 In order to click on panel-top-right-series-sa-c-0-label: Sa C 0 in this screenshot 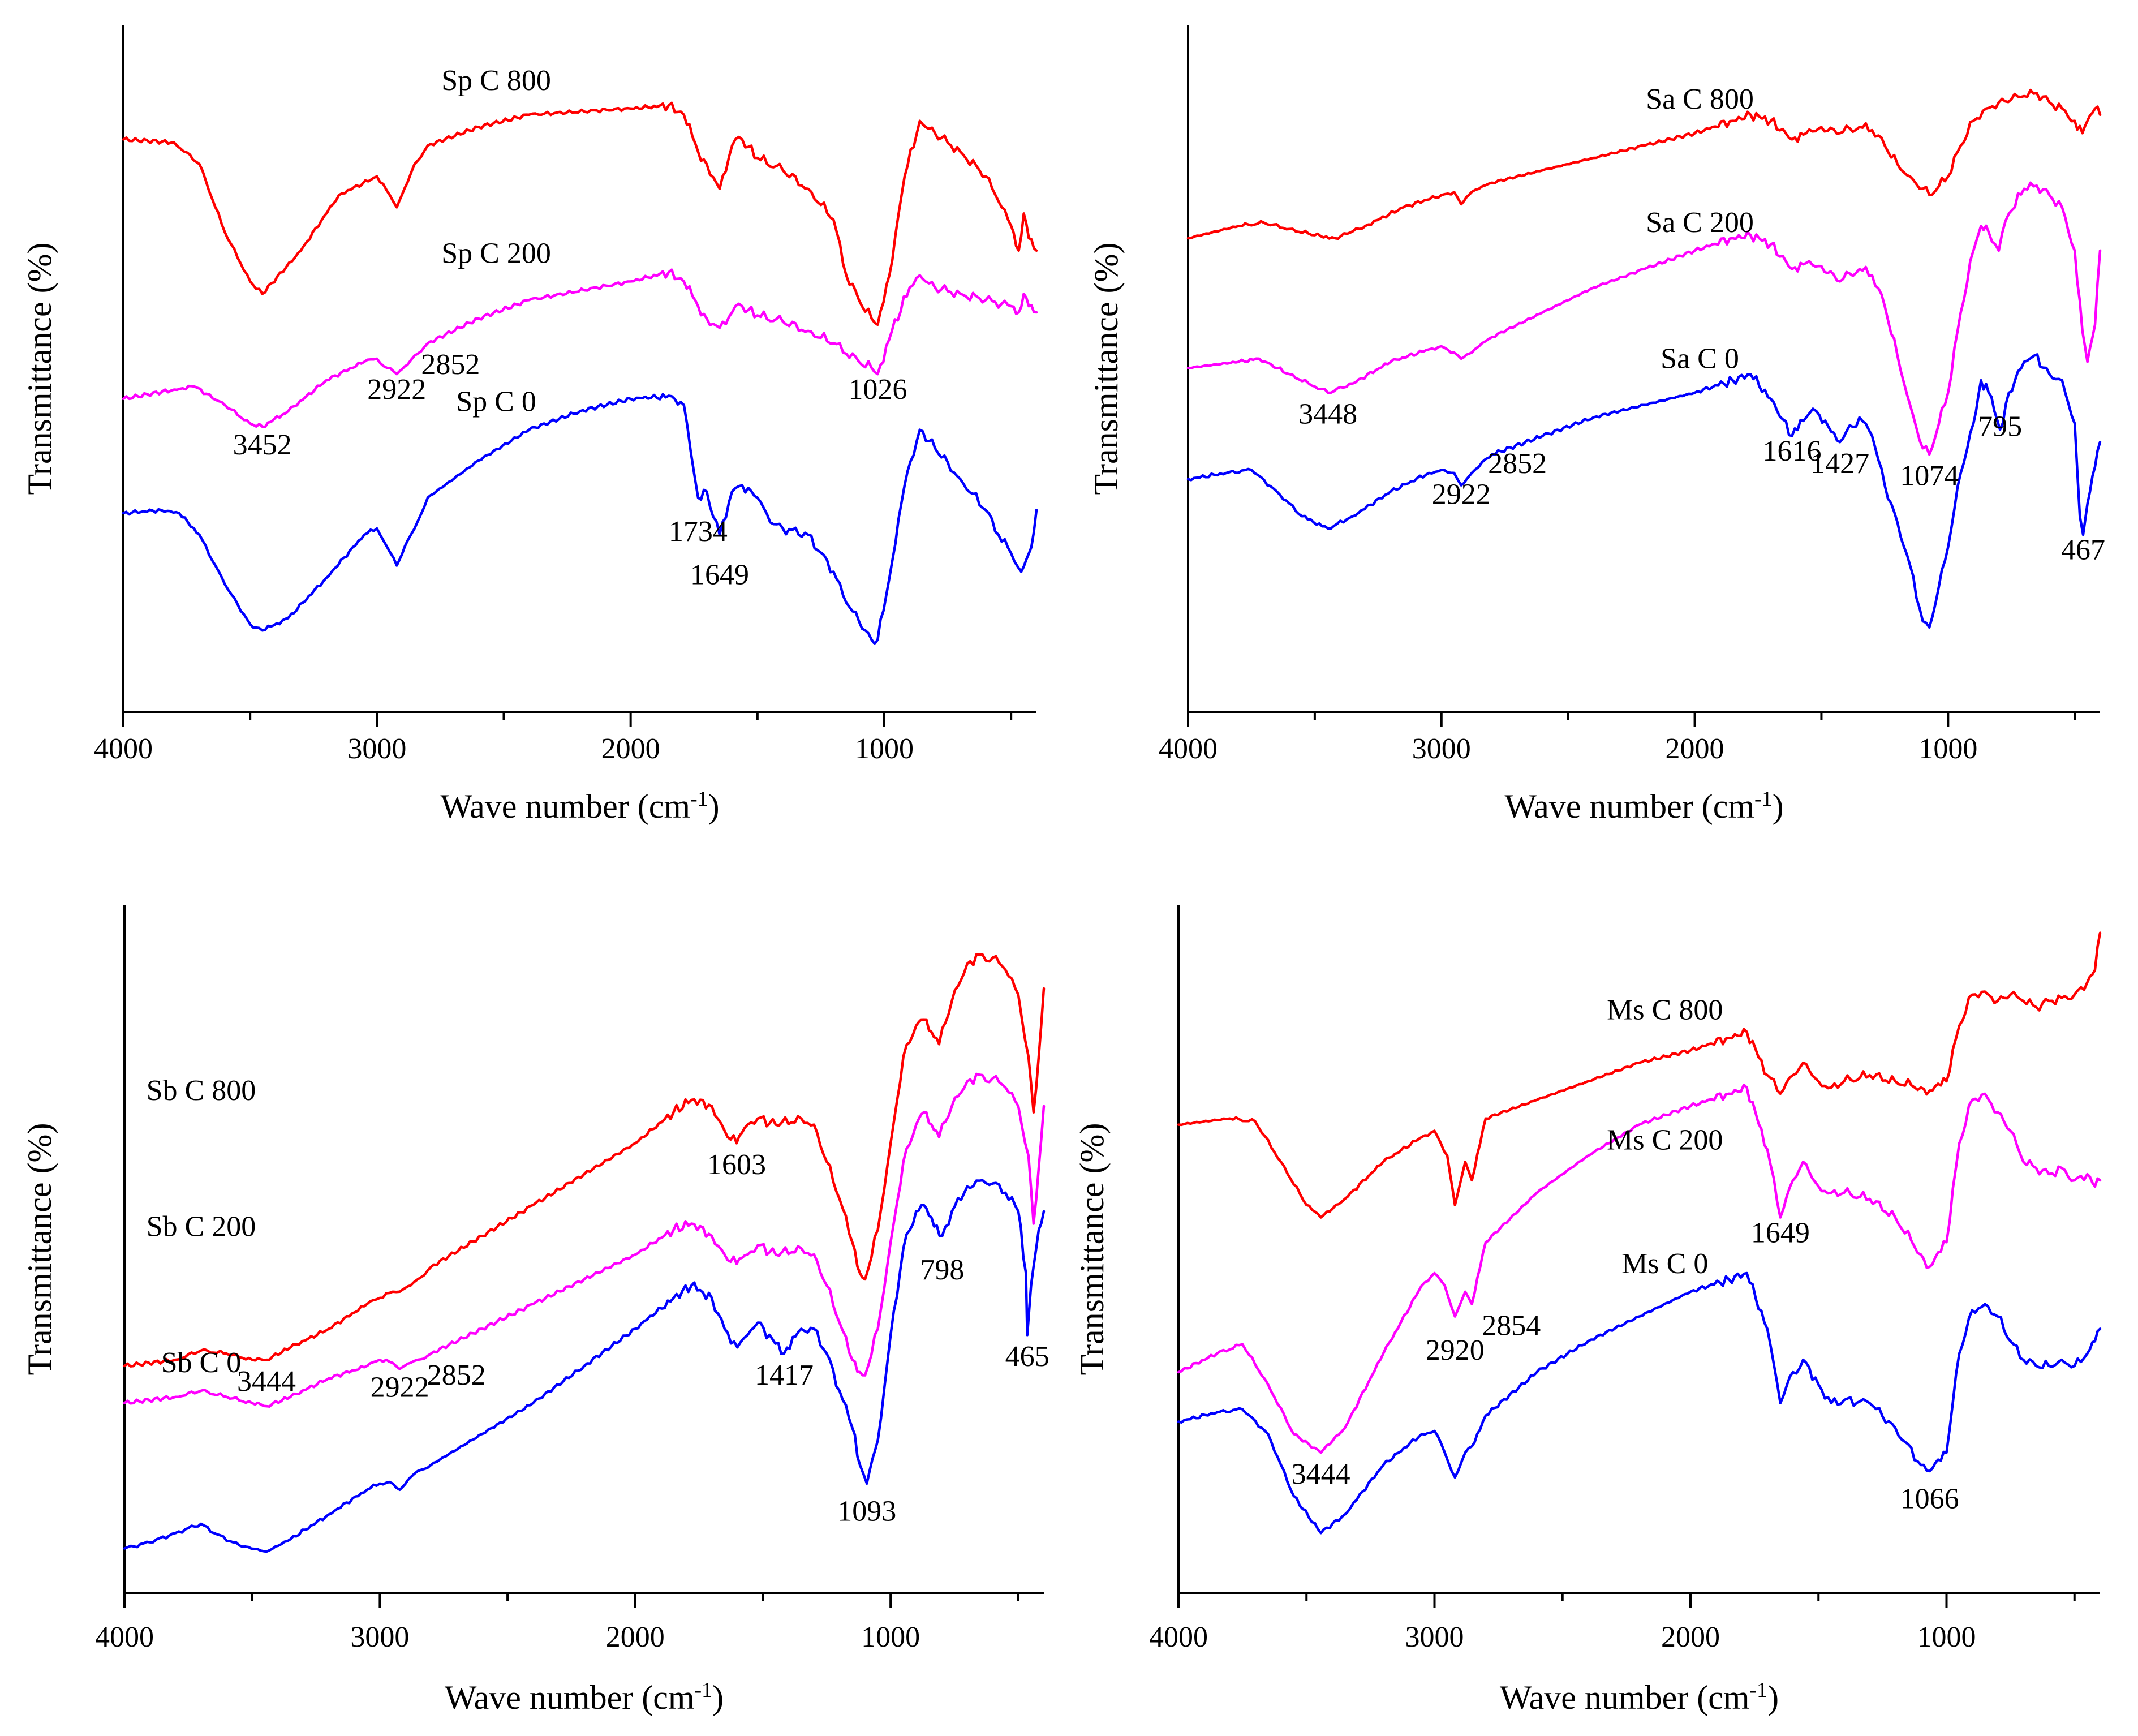, I will do `click(1700, 359)`.